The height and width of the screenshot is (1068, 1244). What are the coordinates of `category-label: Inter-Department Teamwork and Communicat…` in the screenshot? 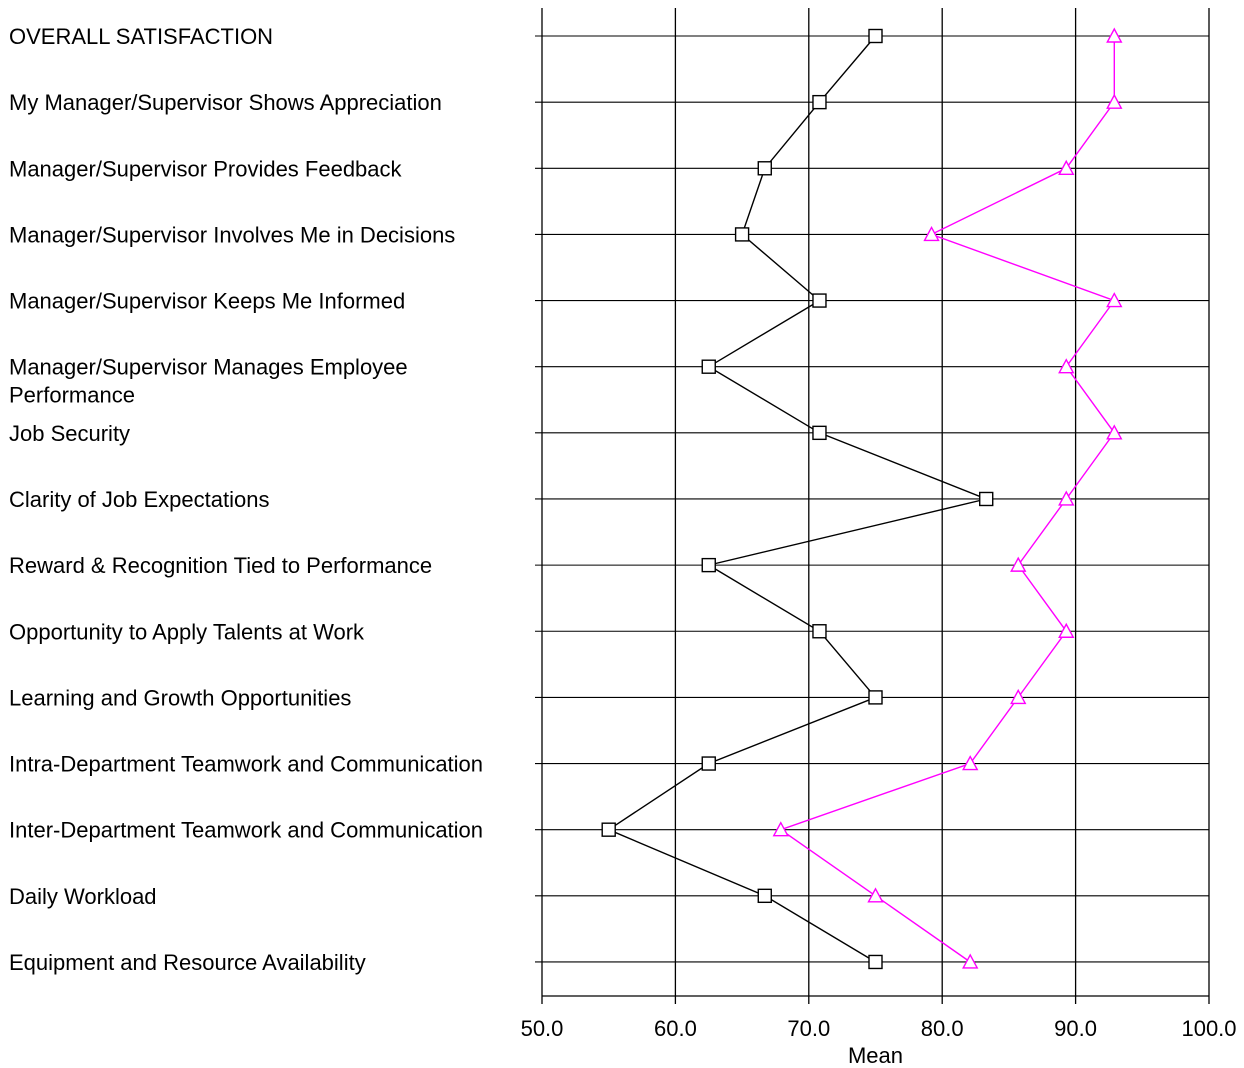 It's located at (246, 830).